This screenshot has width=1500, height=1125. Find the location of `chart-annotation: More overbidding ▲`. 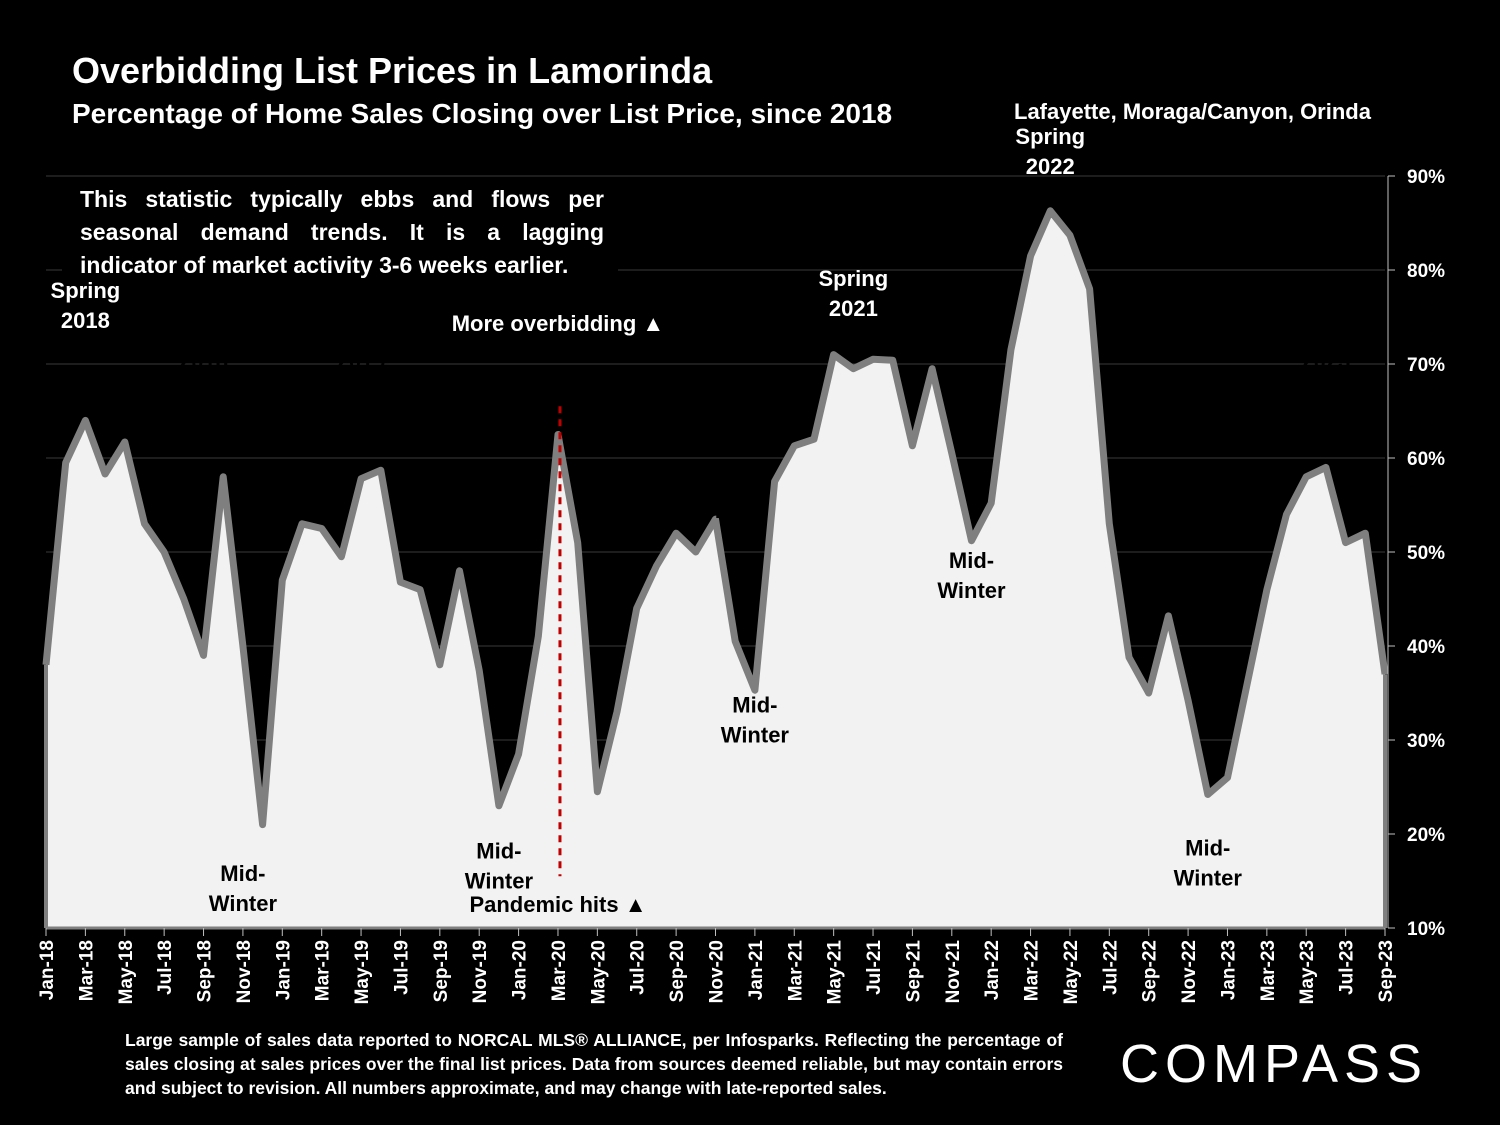

chart-annotation: More overbidding ▲ is located at coordinates (558, 323).